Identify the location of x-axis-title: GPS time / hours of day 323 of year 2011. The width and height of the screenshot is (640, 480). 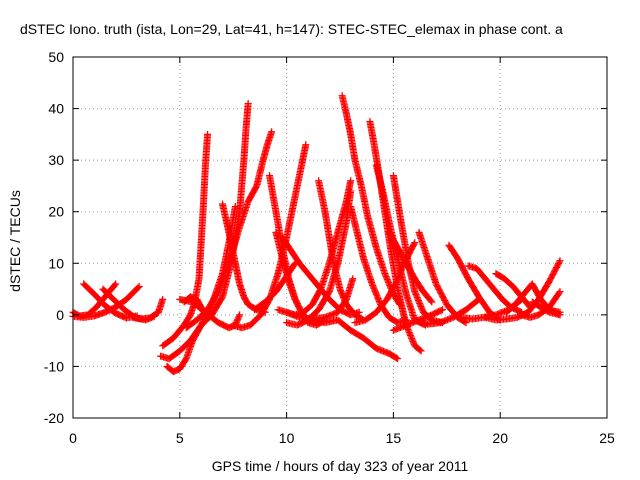
(340, 466).